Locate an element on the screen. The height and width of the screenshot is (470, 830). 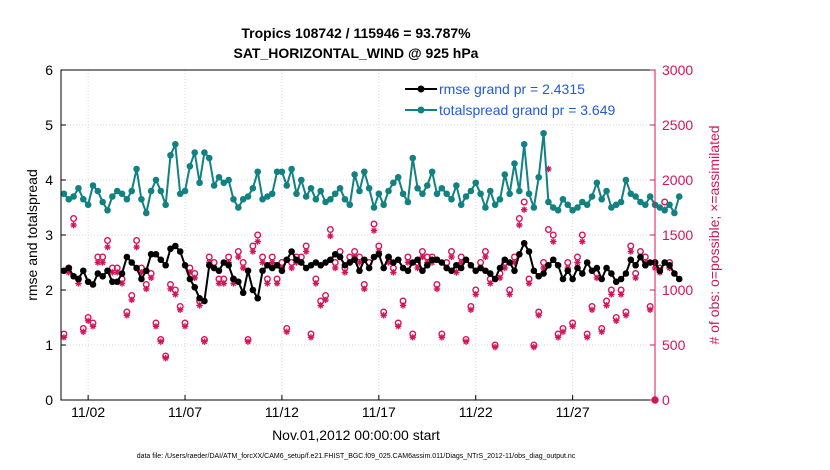
chart-title: Tropics 108742 / 115946 = 93.787% is located at coordinates (356, 33).